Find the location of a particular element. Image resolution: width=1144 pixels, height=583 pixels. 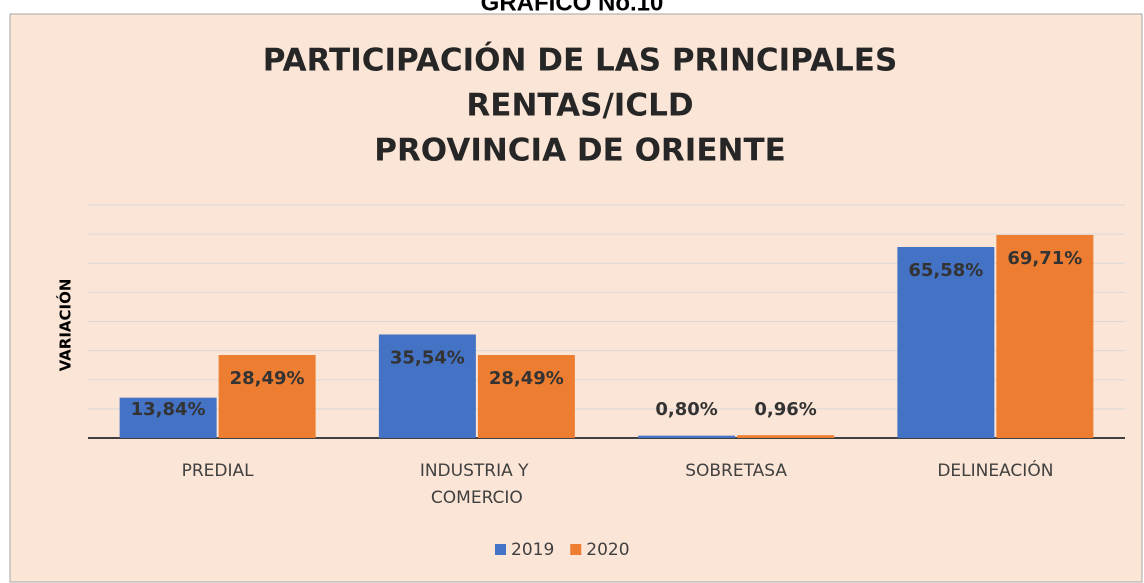

chart-title: PROVINCIA DE ORIENTE is located at coordinates (580, 151).